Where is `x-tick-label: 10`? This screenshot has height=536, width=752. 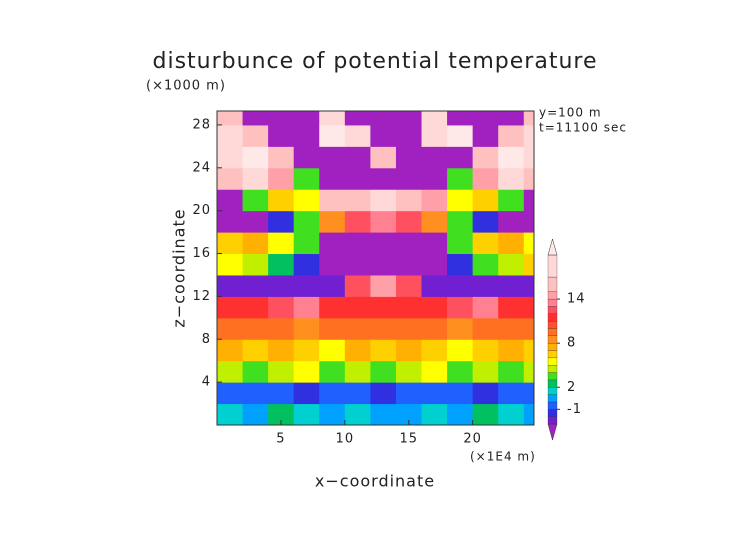
x-tick-label: 10 is located at coordinates (345, 439).